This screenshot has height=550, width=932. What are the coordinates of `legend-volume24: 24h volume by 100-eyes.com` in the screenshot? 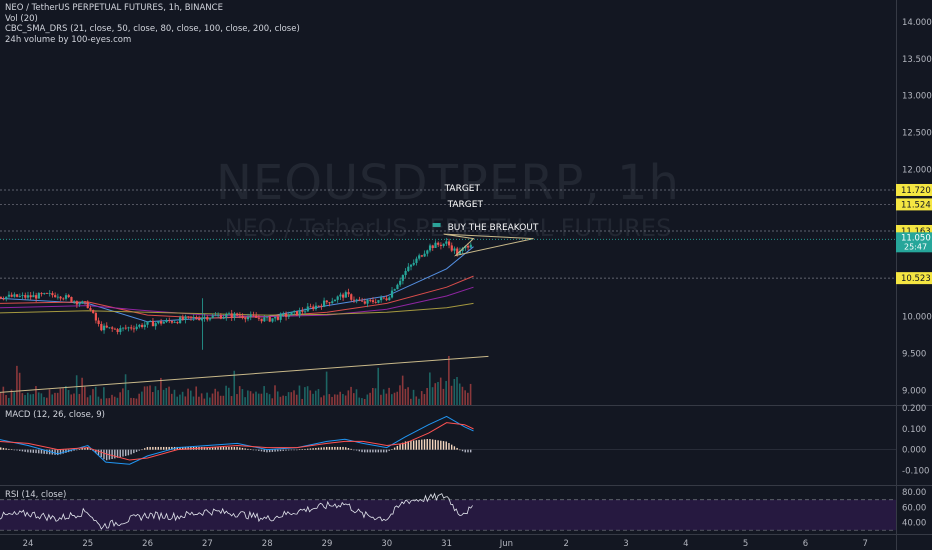 It's located at (68, 39).